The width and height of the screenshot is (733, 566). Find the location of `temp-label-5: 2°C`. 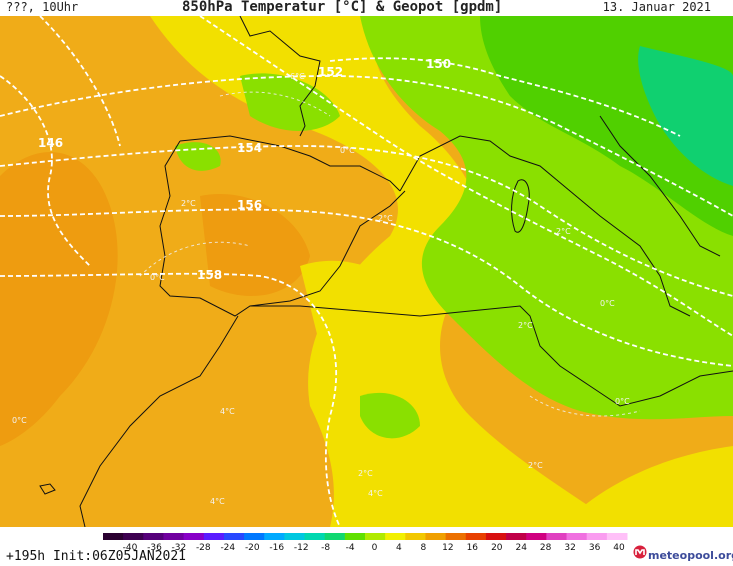

temp-label-5: 2°C is located at coordinates (563, 231).